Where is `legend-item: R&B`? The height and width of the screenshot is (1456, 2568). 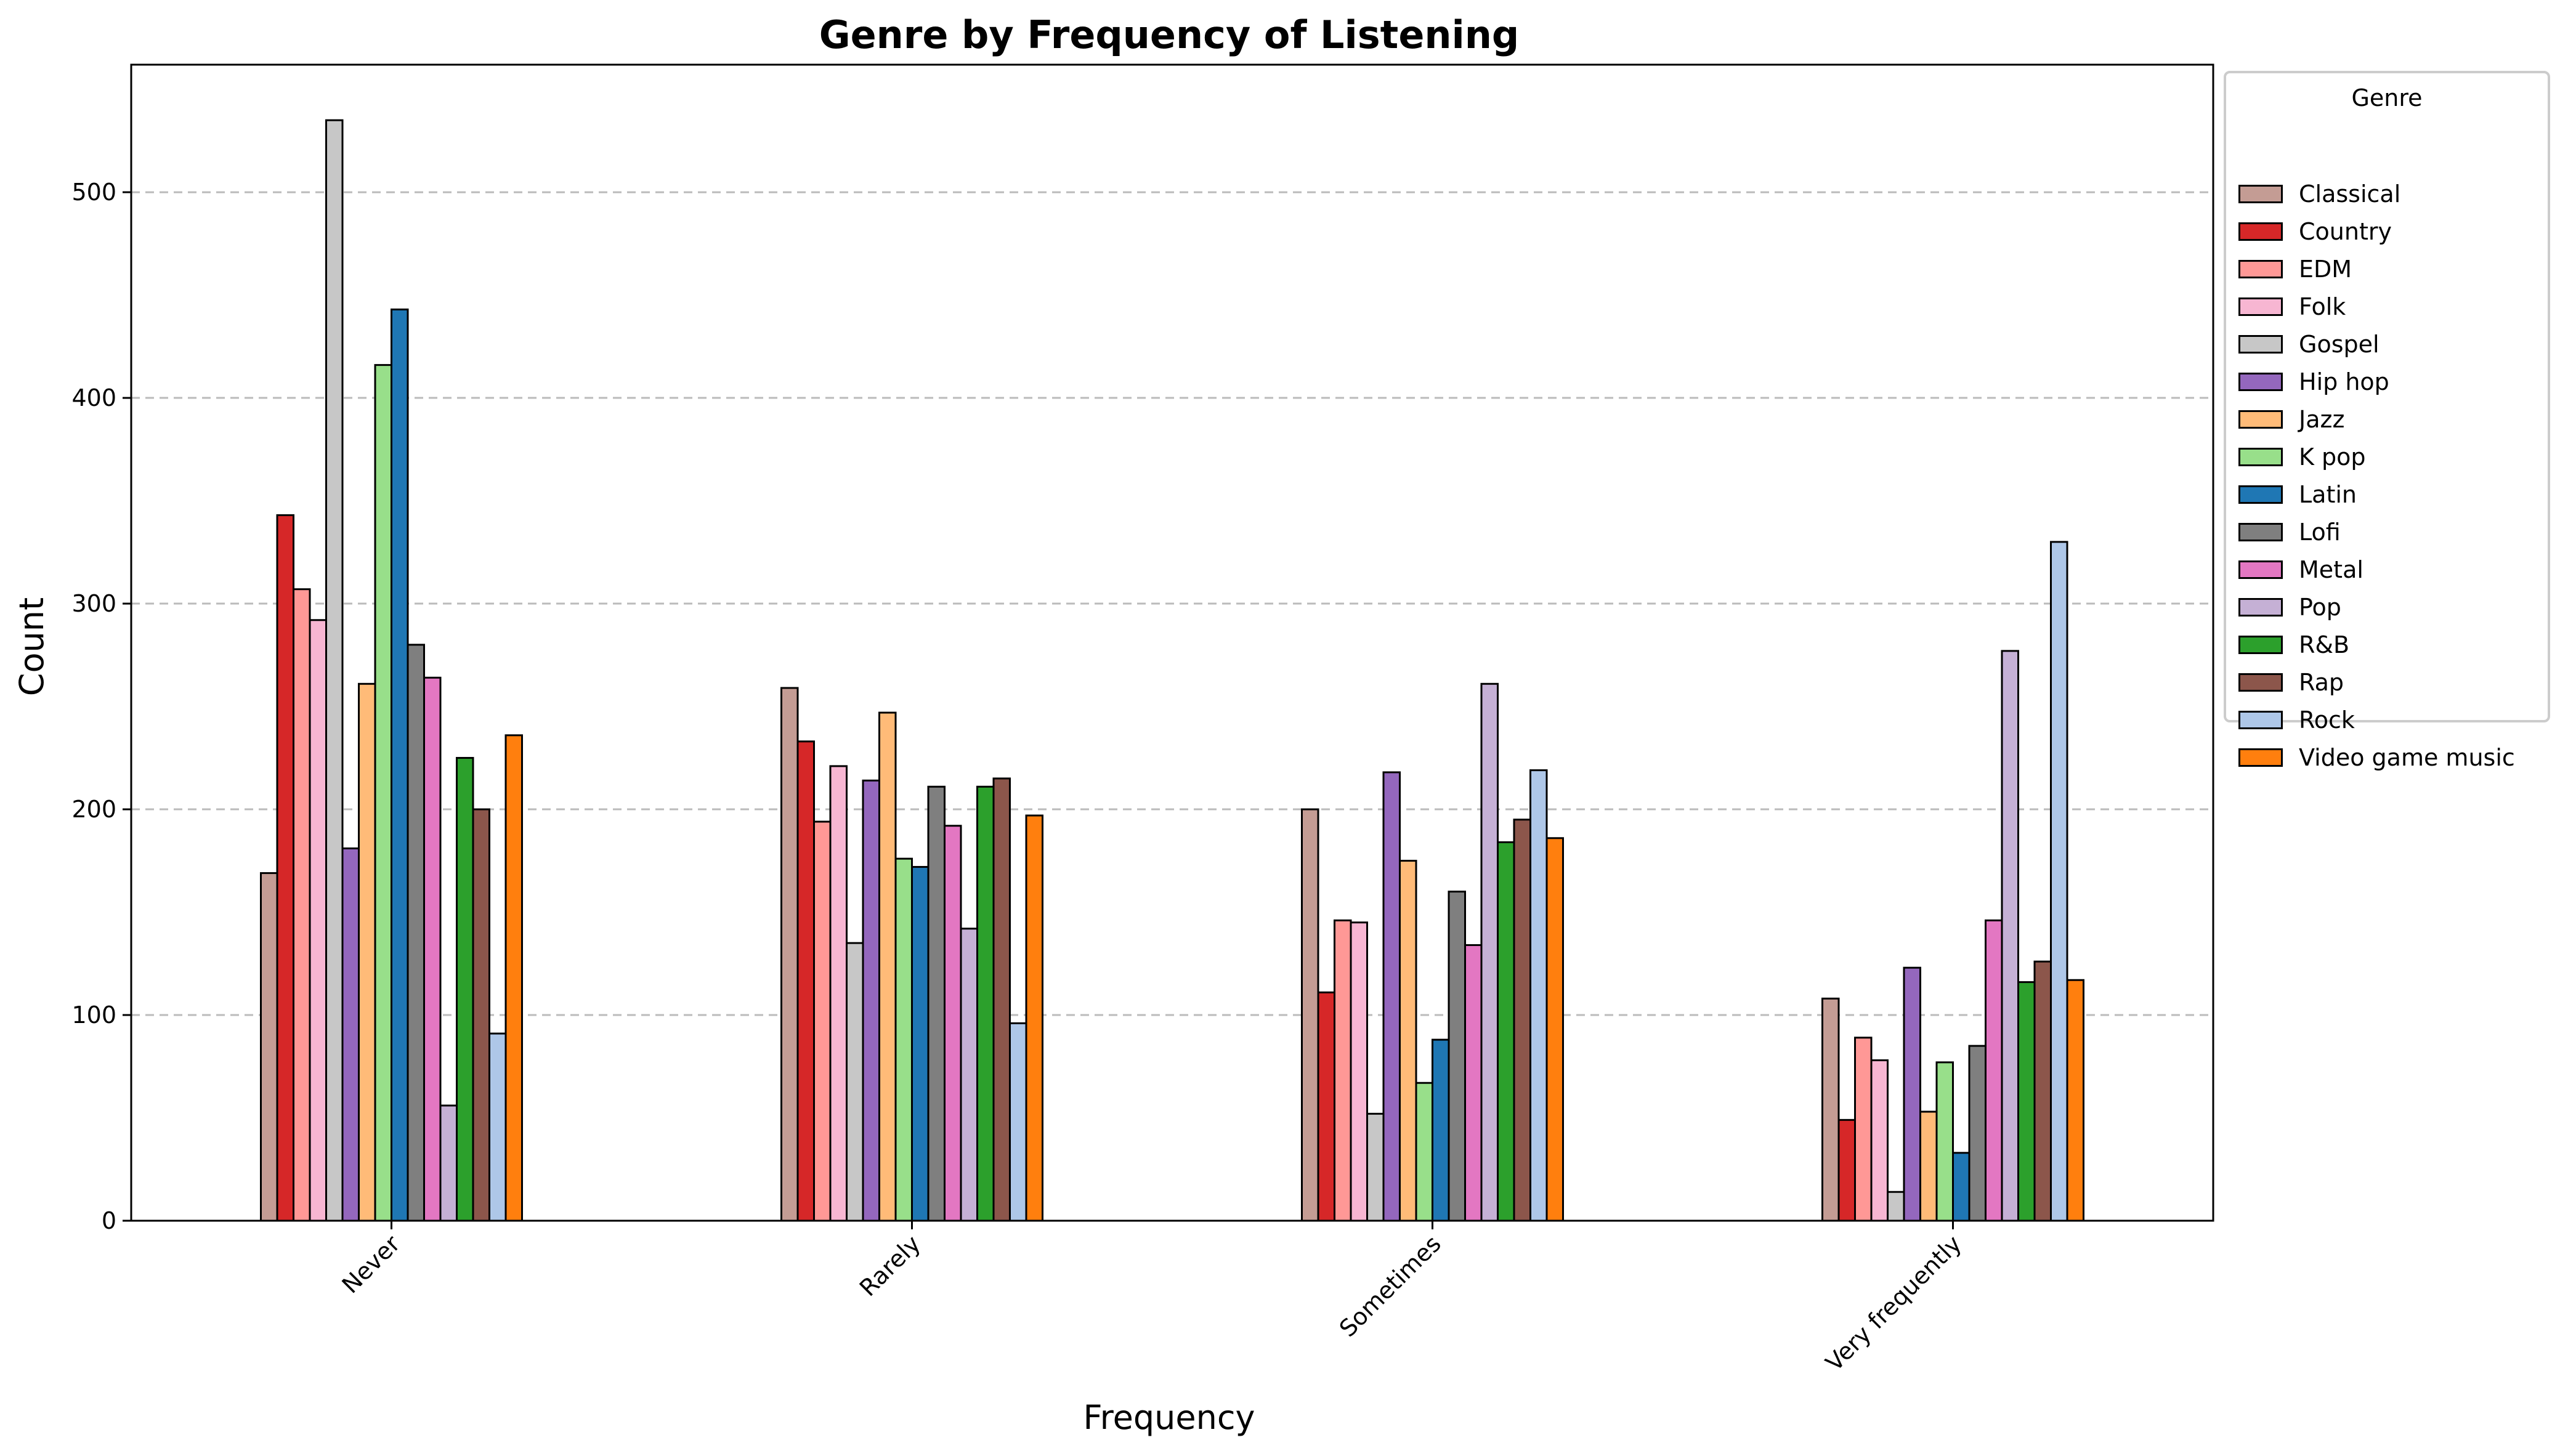
legend-item: R&B is located at coordinates (2293, 645).